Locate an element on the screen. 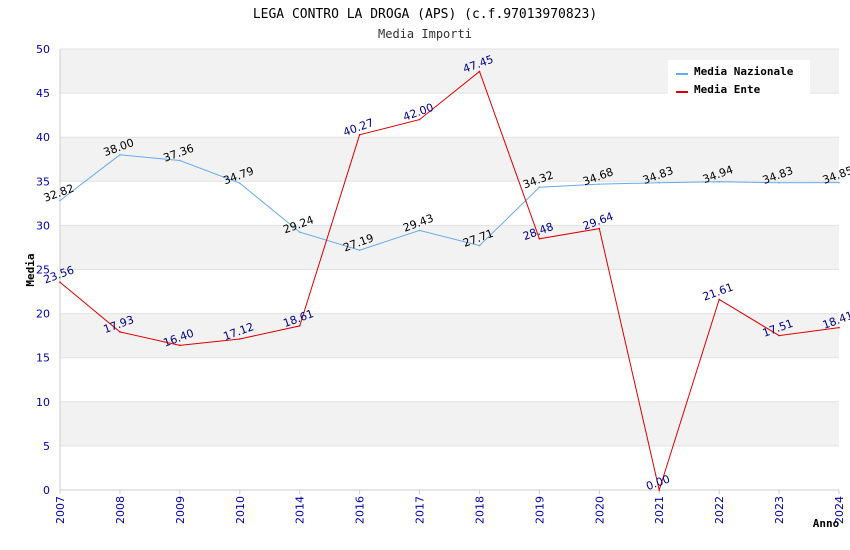 This screenshot has height=550, width=850. y-tick-label: 20 is located at coordinates (43, 314).